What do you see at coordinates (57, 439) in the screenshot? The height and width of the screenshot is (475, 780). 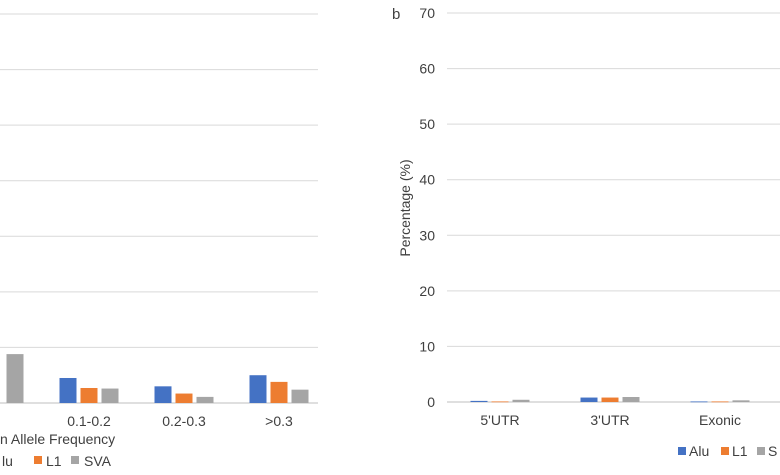 I see `x-axis-title: n Allele Frequency` at bounding box center [57, 439].